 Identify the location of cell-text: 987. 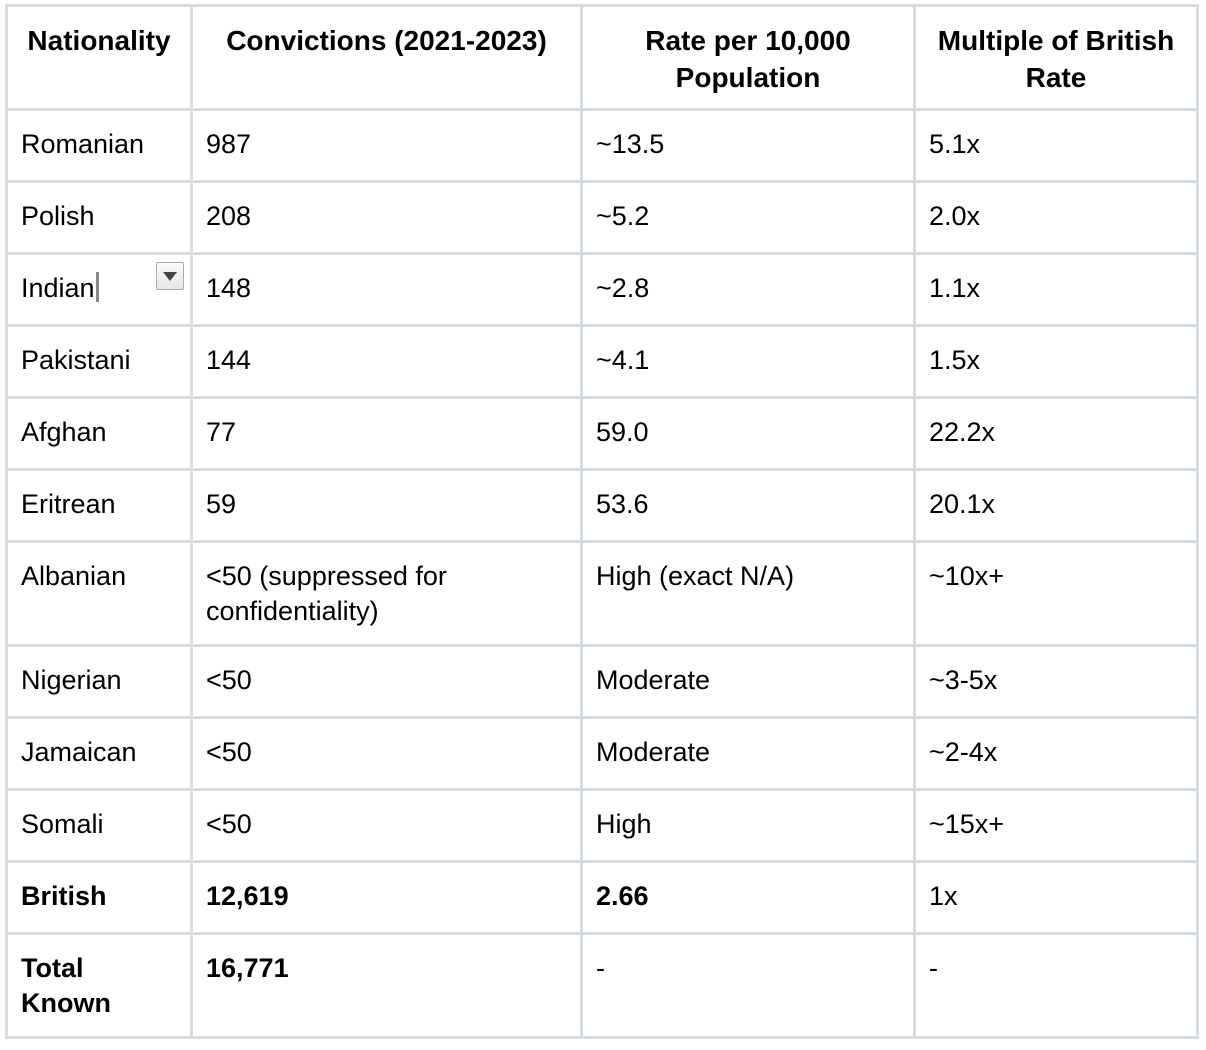
(229, 144).